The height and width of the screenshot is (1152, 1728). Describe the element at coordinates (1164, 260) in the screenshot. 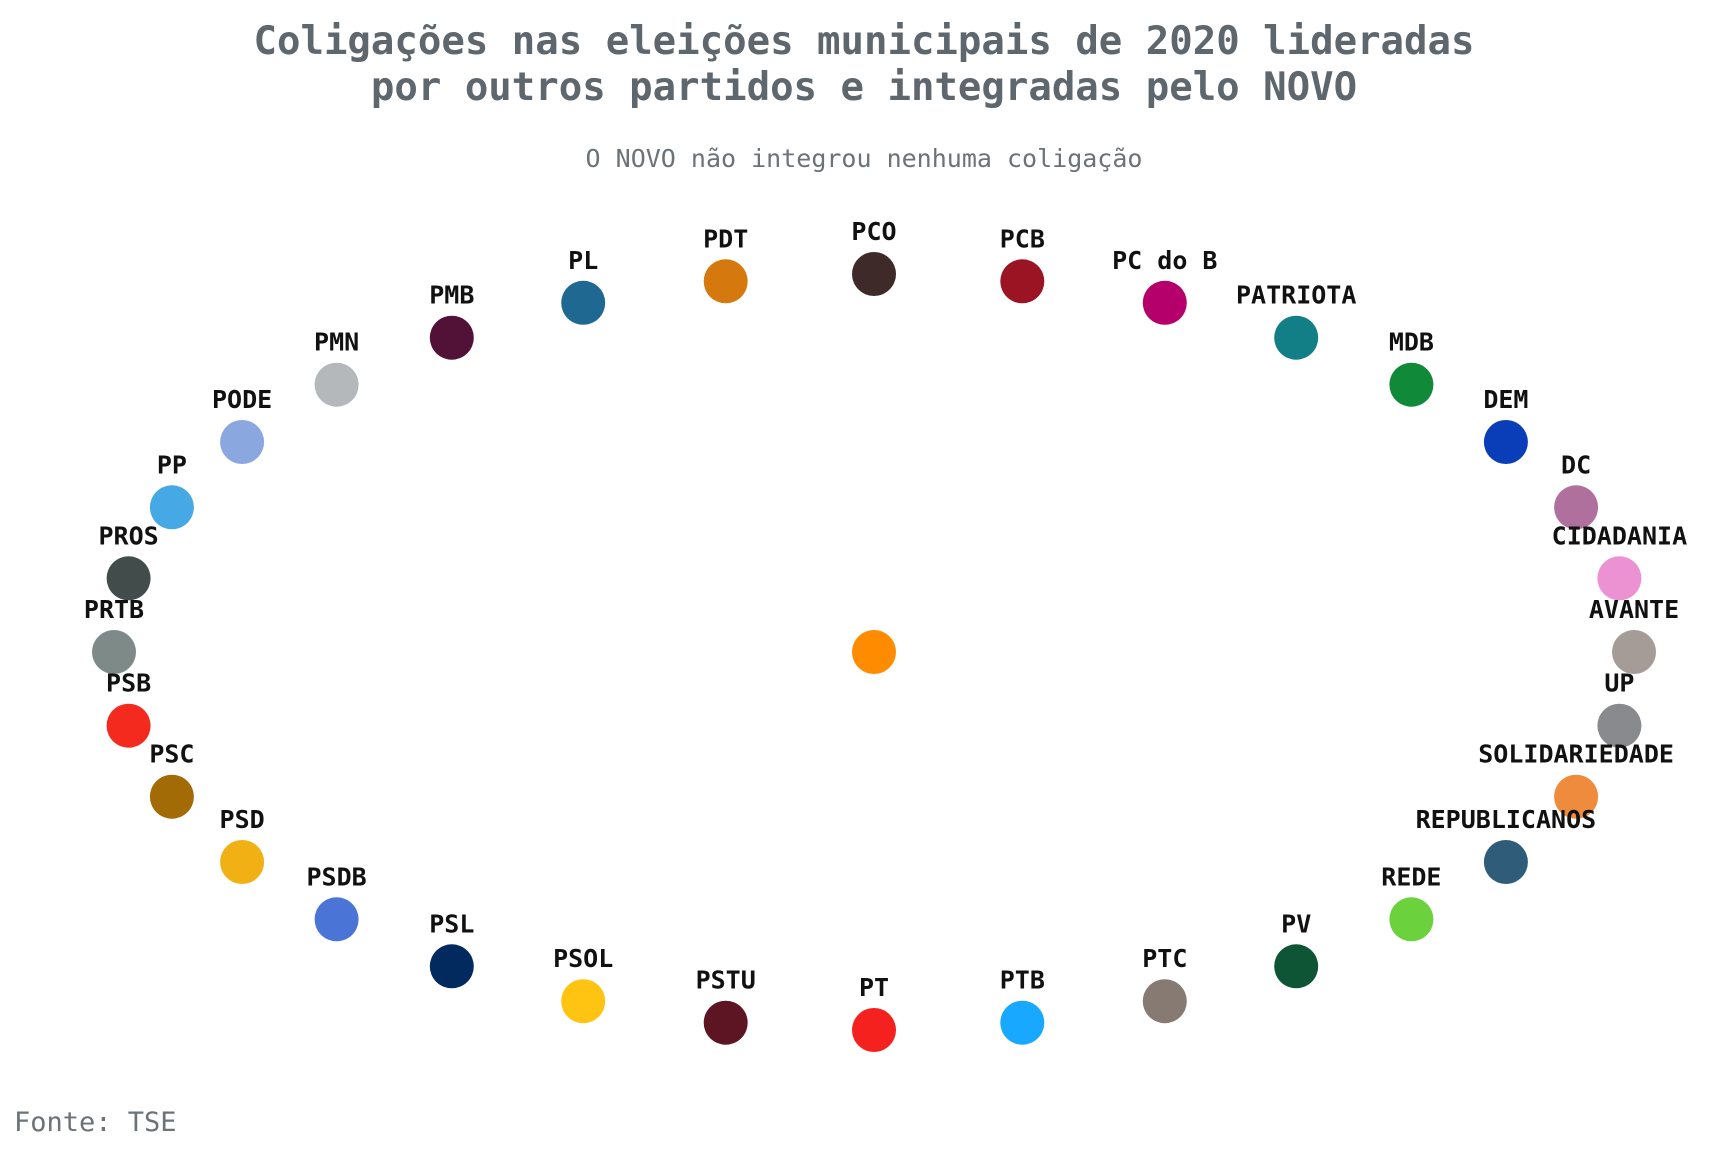

I see `label-pc-do-b: PC do B` at that location.